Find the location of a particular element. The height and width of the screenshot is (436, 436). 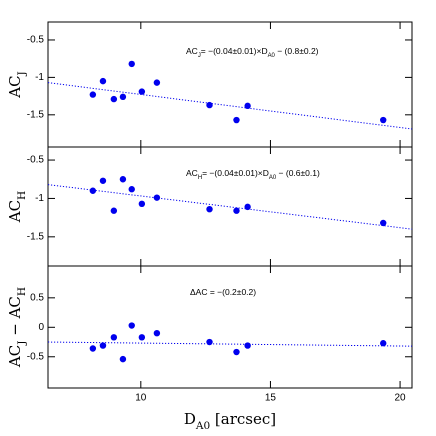

text-part: [arcsec] is located at coordinates (243, 419).